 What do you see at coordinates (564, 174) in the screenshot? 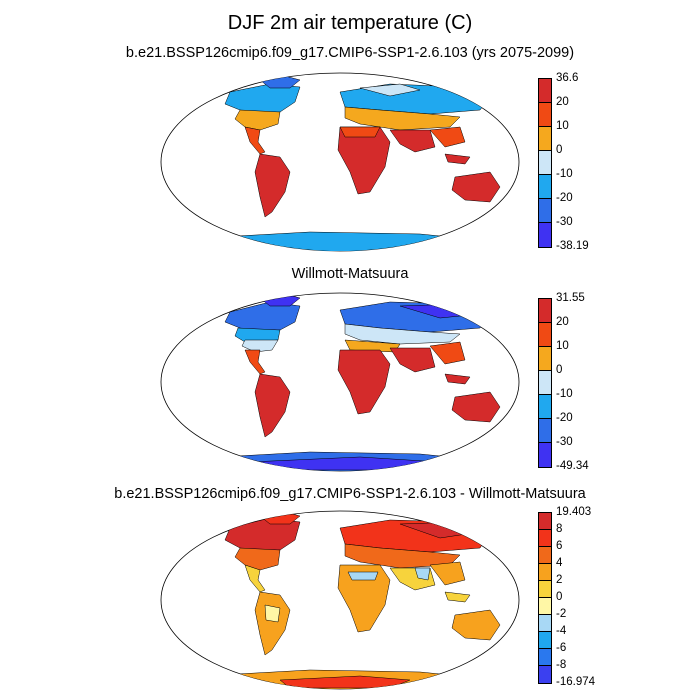
I see `panel-1-tick-label: -10` at bounding box center [564, 174].